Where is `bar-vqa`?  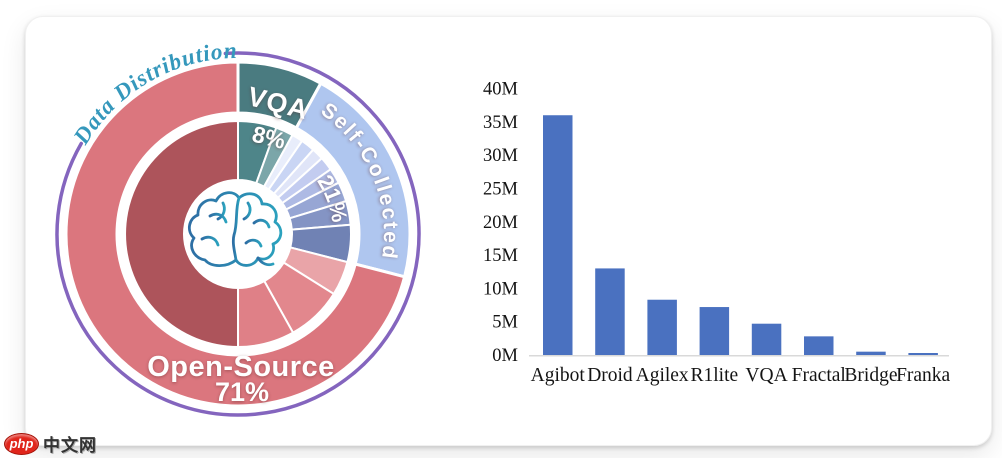
bar-vqa is located at coordinates (766, 339).